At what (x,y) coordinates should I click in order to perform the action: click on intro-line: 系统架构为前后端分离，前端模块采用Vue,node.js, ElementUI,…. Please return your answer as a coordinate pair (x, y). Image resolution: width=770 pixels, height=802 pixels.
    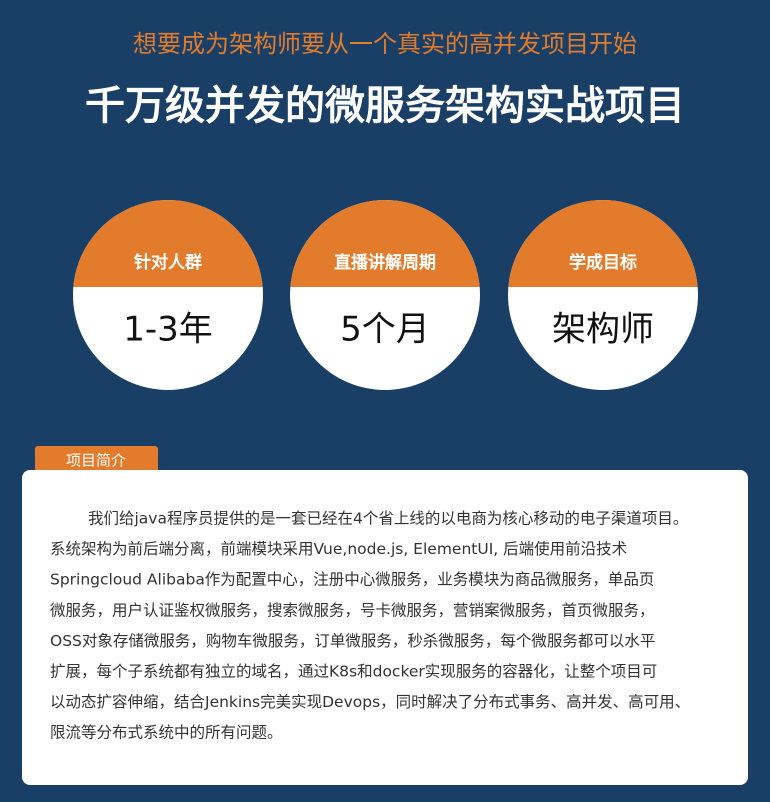
    Looking at the image, I should click on (338, 549).